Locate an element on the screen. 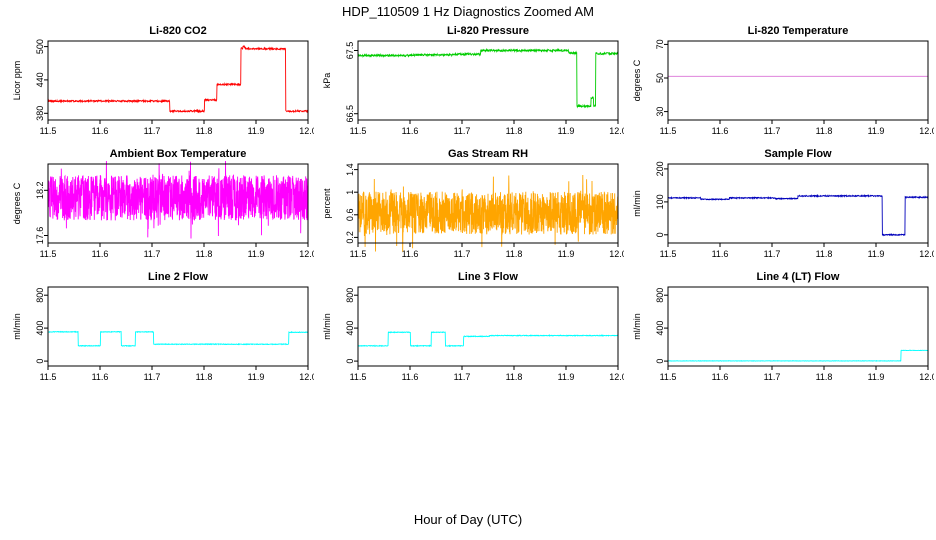 The height and width of the screenshot is (540, 936). svg-text: 200 is located at coordinates (660, 168).